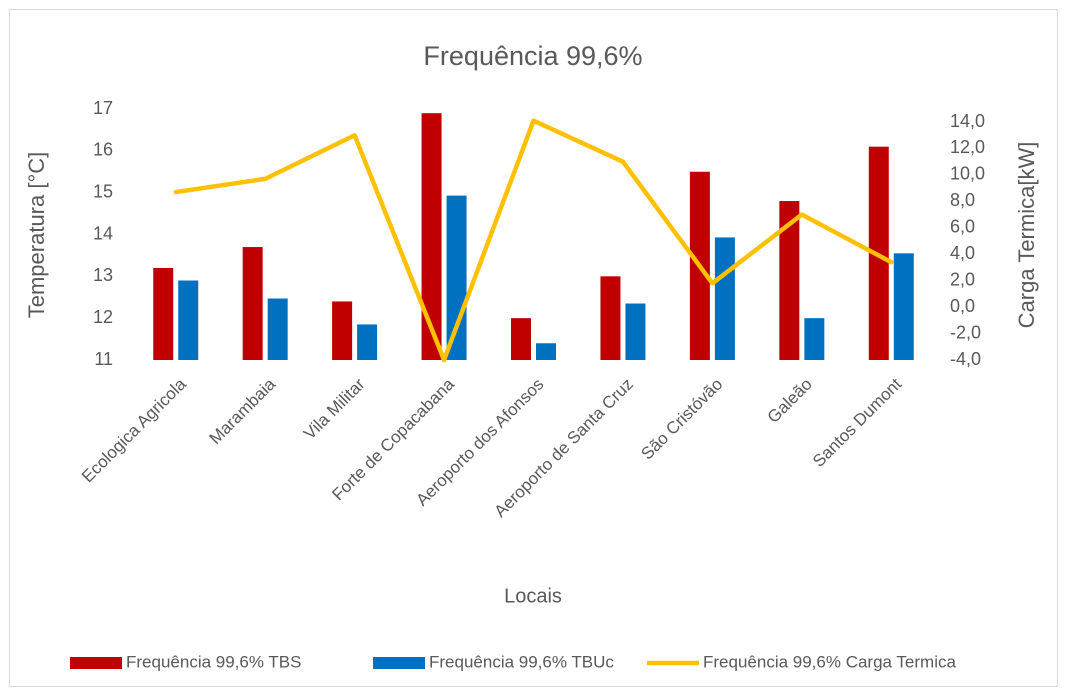 The width and height of the screenshot is (1067, 696). I want to click on legend-label: Frequência 99,6% TBS, so click(213, 661).